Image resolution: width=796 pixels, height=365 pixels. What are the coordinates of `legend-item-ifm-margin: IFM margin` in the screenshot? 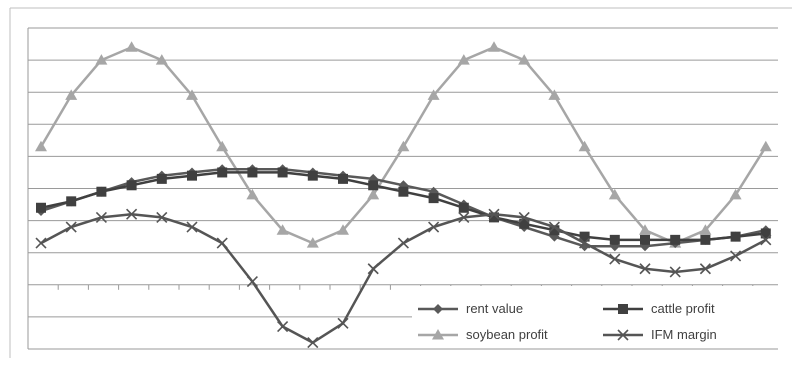 It's located at (660, 334).